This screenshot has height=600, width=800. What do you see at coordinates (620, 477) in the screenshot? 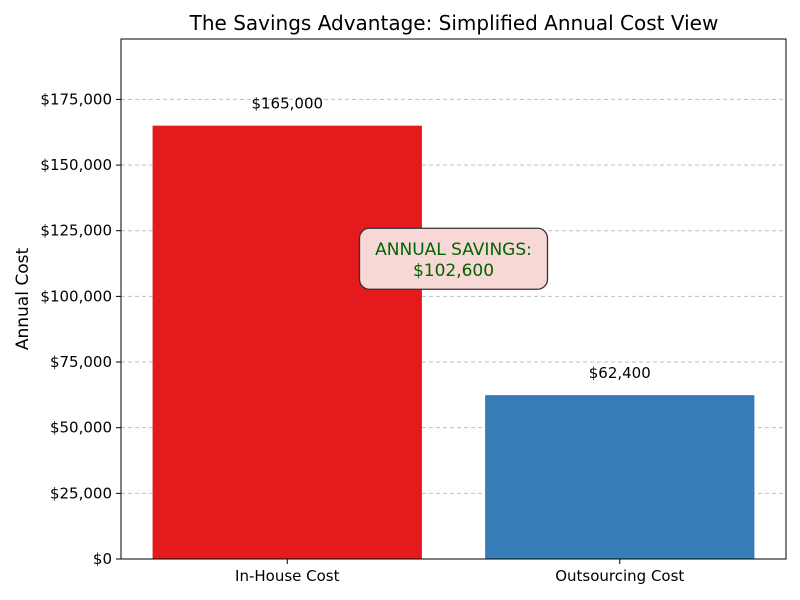
I see `bar` at bounding box center [620, 477].